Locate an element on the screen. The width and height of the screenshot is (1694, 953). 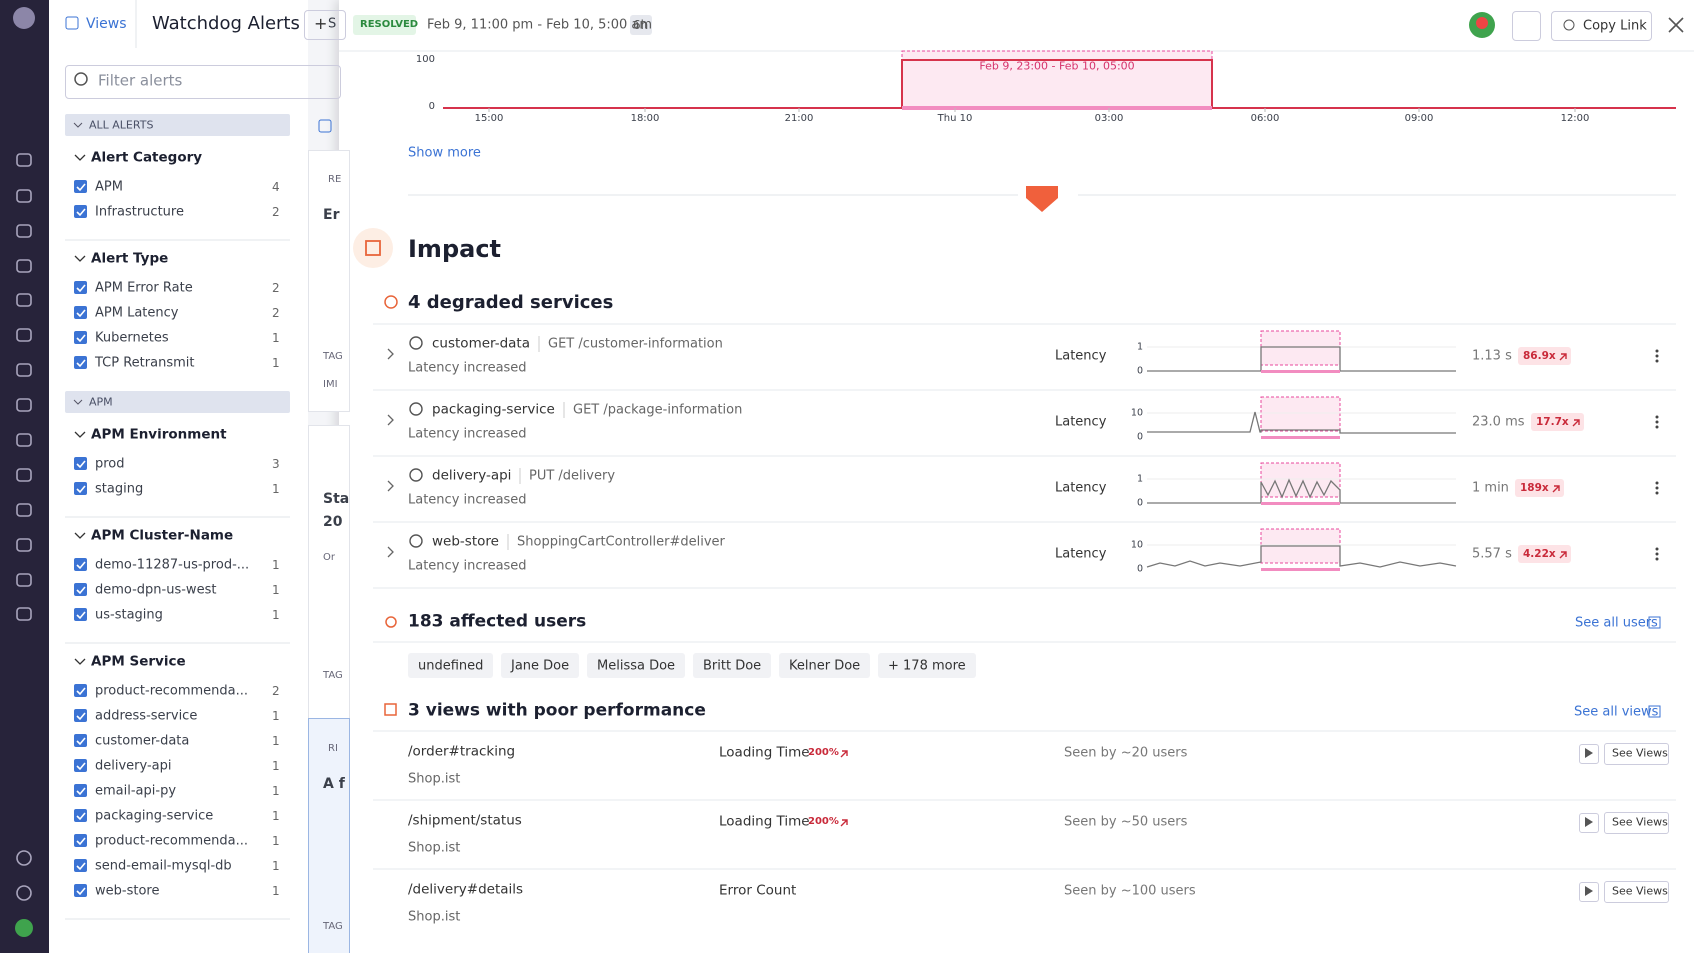
y-tick-label: 10 is located at coordinates (1136, 545).